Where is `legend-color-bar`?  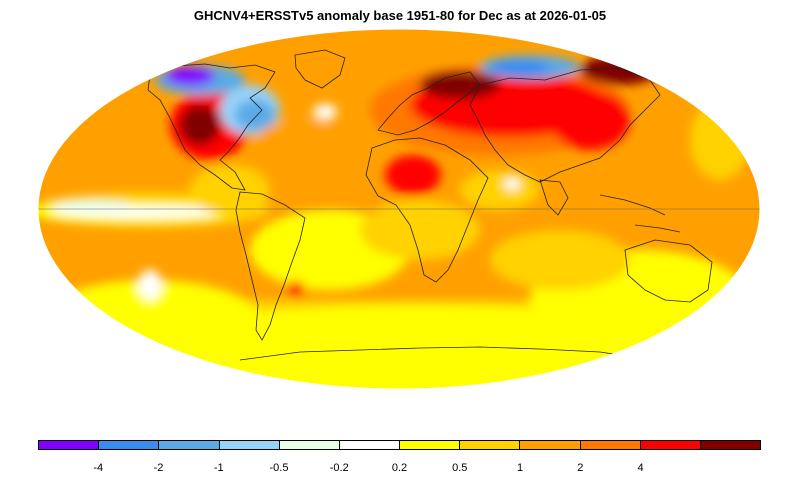 legend-color-bar is located at coordinates (399, 445).